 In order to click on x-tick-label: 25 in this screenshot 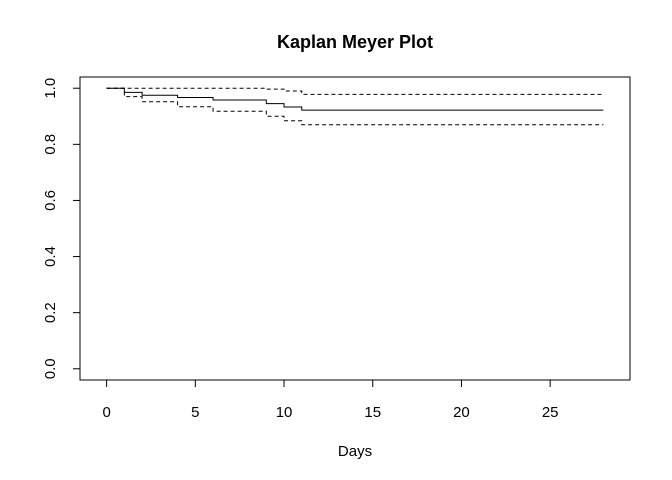, I will do `click(550, 412)`.